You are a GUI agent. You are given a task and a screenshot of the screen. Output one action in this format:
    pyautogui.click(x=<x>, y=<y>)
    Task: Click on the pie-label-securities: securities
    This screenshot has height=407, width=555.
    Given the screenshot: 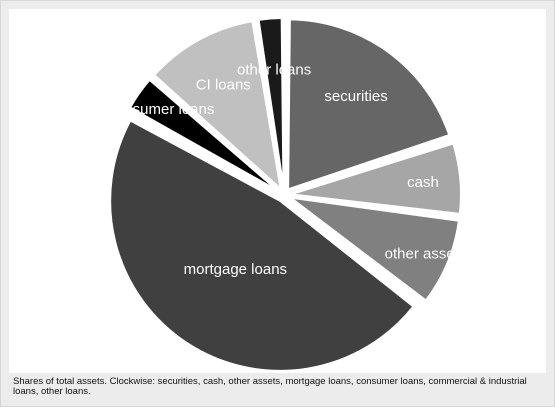 What is the action you would take?
    pyautogui.click(x=355, y=96)
    